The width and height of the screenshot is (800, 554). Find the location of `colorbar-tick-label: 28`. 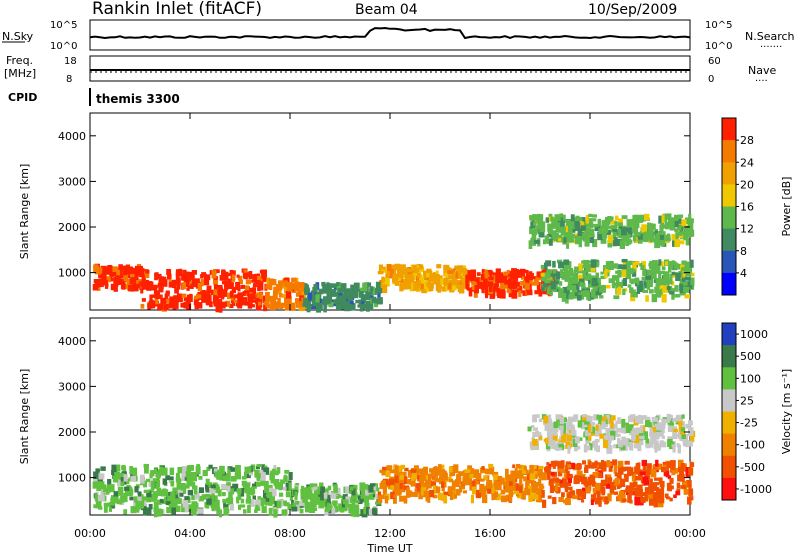

colorbar-tick-label: 28 is located at coordinates (747, 140).